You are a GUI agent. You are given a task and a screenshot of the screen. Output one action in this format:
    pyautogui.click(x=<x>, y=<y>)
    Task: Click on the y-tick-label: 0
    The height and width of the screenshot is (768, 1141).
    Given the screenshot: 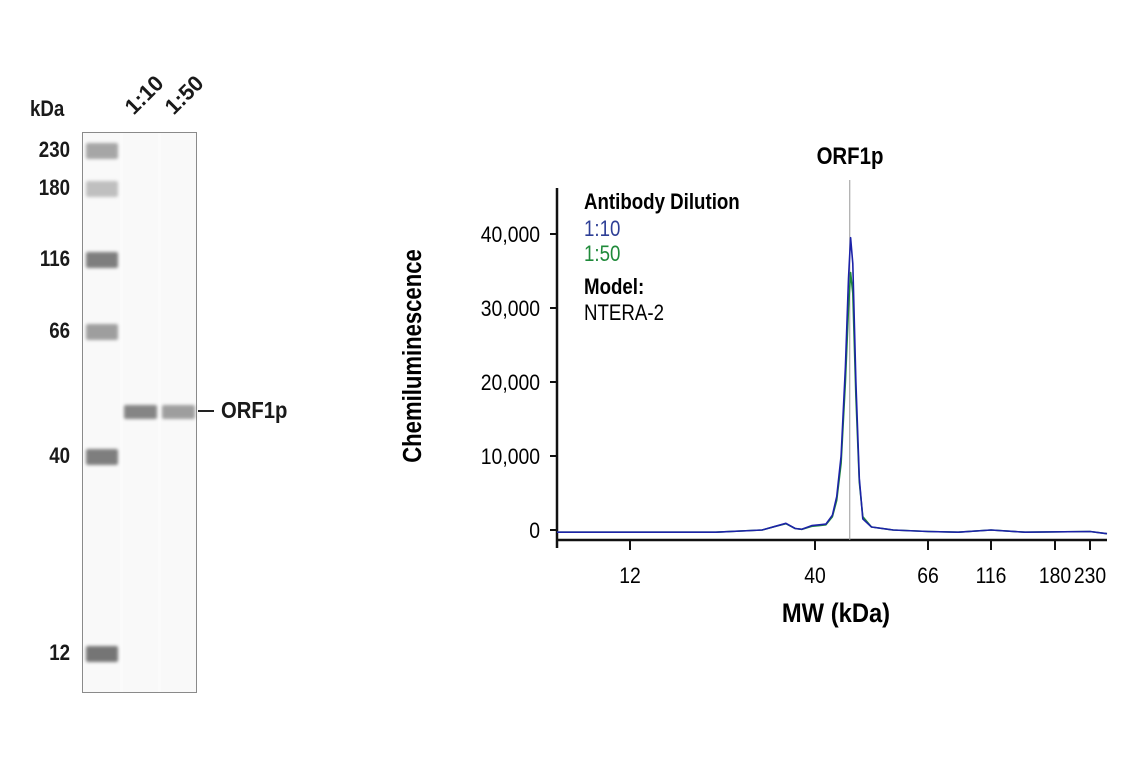 What is the action you would take?
    pyautogui.click(x=534, y=531)
    